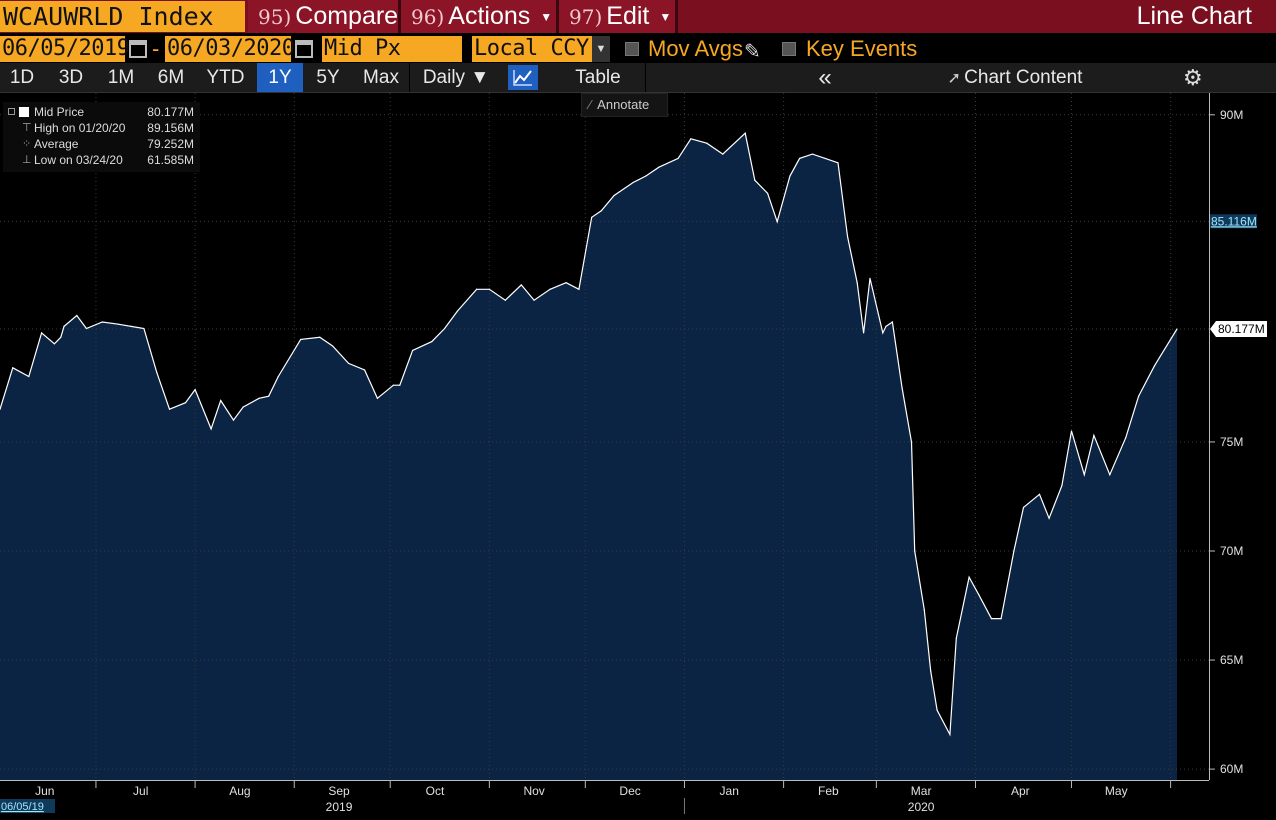 The width and height of the screenshot is (1276, 820). I want to click on legend-label: Average, so click(56, 144).